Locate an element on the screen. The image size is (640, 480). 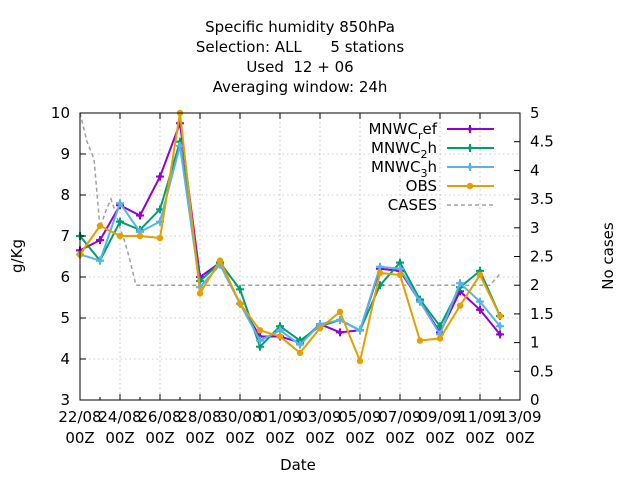
y2-axis-ticks: 0 0.5 1 1.5 2 2.5 3 3.5 4 4.5 5 is located at coordinates (534, 256).